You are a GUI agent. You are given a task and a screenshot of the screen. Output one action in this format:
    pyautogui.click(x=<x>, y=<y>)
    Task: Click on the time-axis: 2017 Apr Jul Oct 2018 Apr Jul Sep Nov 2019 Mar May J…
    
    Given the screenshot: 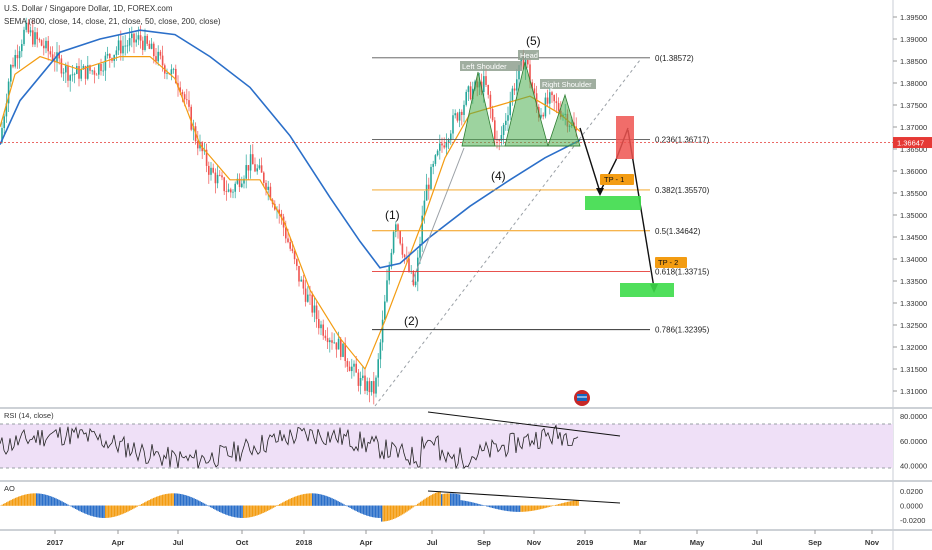 What is the action you would take?
    pyautogui.click(x=463, y=538)
    